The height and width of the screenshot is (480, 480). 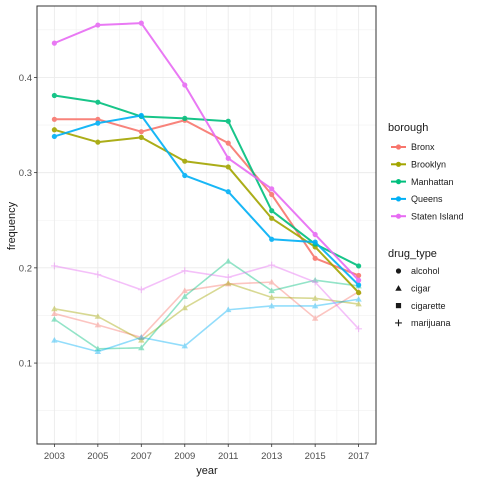 I want to click on x-tick-label: 2005, so click(x=97, y=456).